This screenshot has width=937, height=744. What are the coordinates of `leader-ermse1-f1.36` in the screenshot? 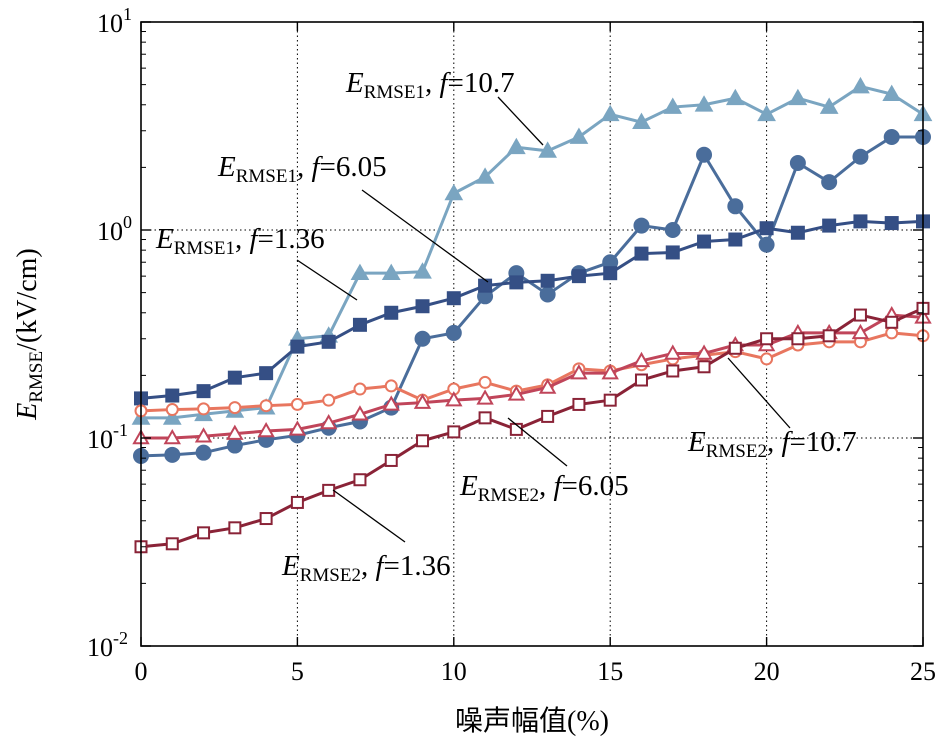 It's located at (327, 280).